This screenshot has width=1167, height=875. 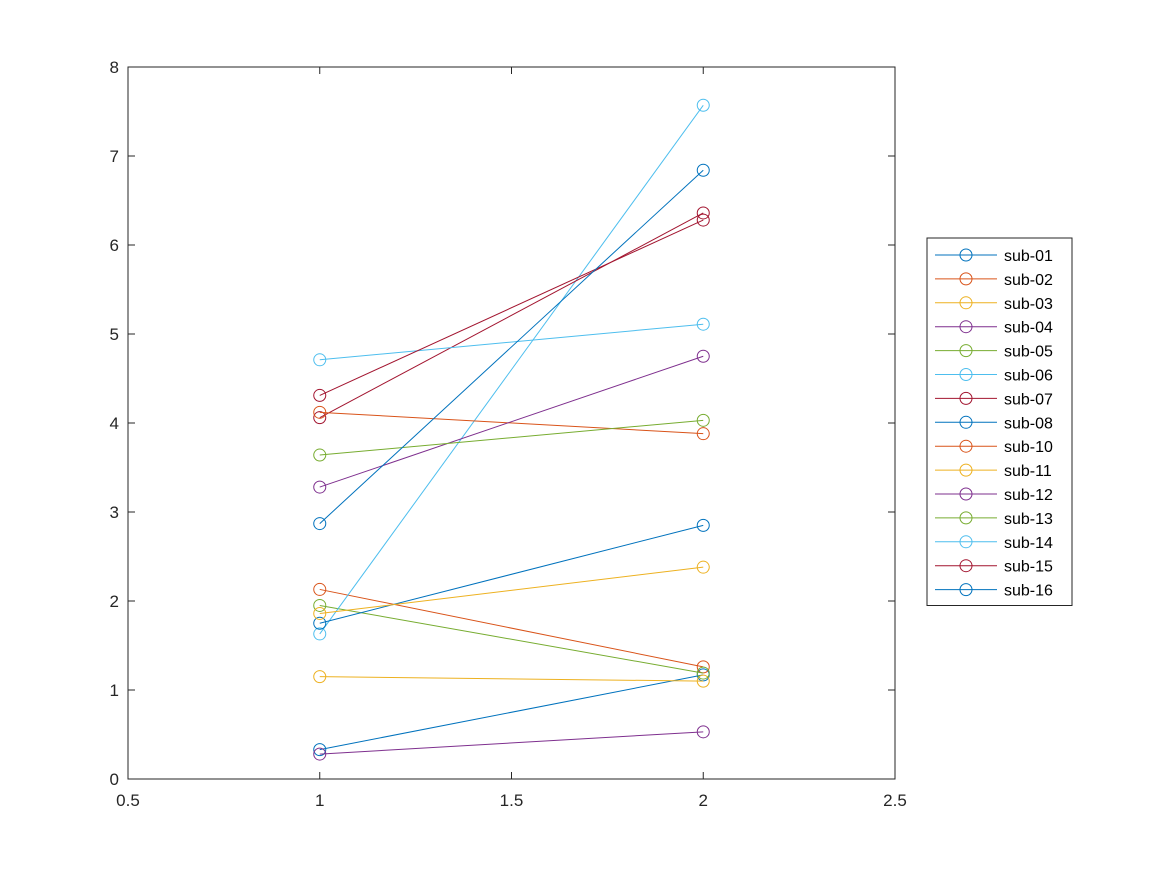 What do you see at coordinates (1028, 423) in the screenshot?
I see `legend-label: sub-08` at bounding box center [1028, 423].